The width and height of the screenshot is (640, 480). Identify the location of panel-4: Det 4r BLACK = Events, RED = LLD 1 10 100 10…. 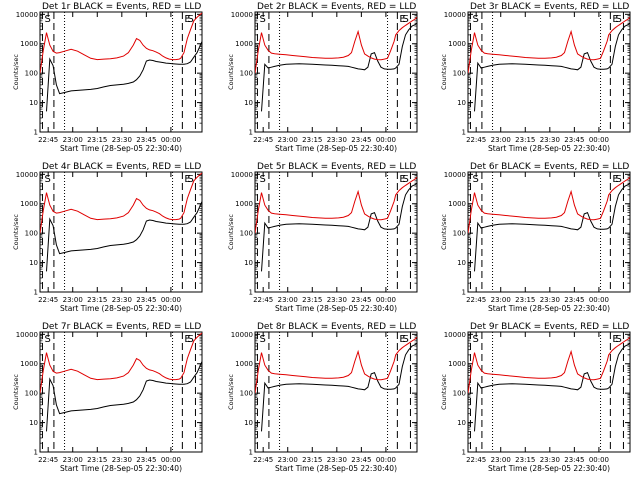
(107, 237).